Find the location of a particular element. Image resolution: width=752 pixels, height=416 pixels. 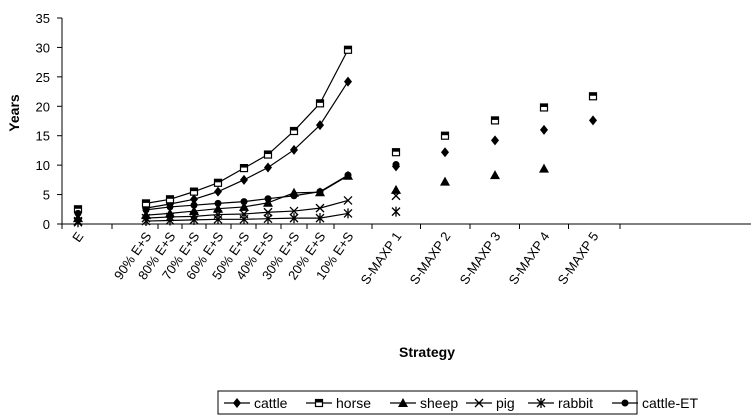

series-pig is located at coordinates (237, 208).